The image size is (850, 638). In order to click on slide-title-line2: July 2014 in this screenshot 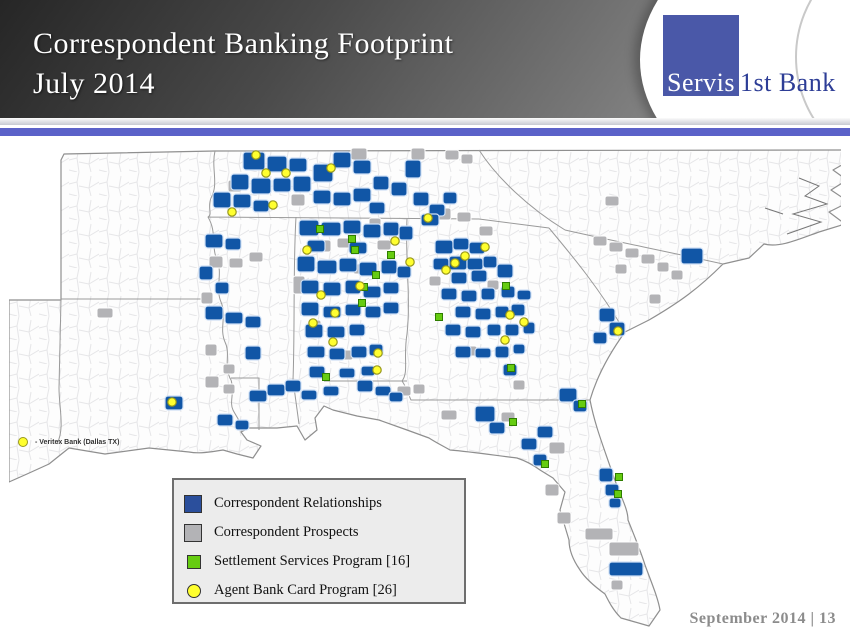, I will do `click(94, 83)`.